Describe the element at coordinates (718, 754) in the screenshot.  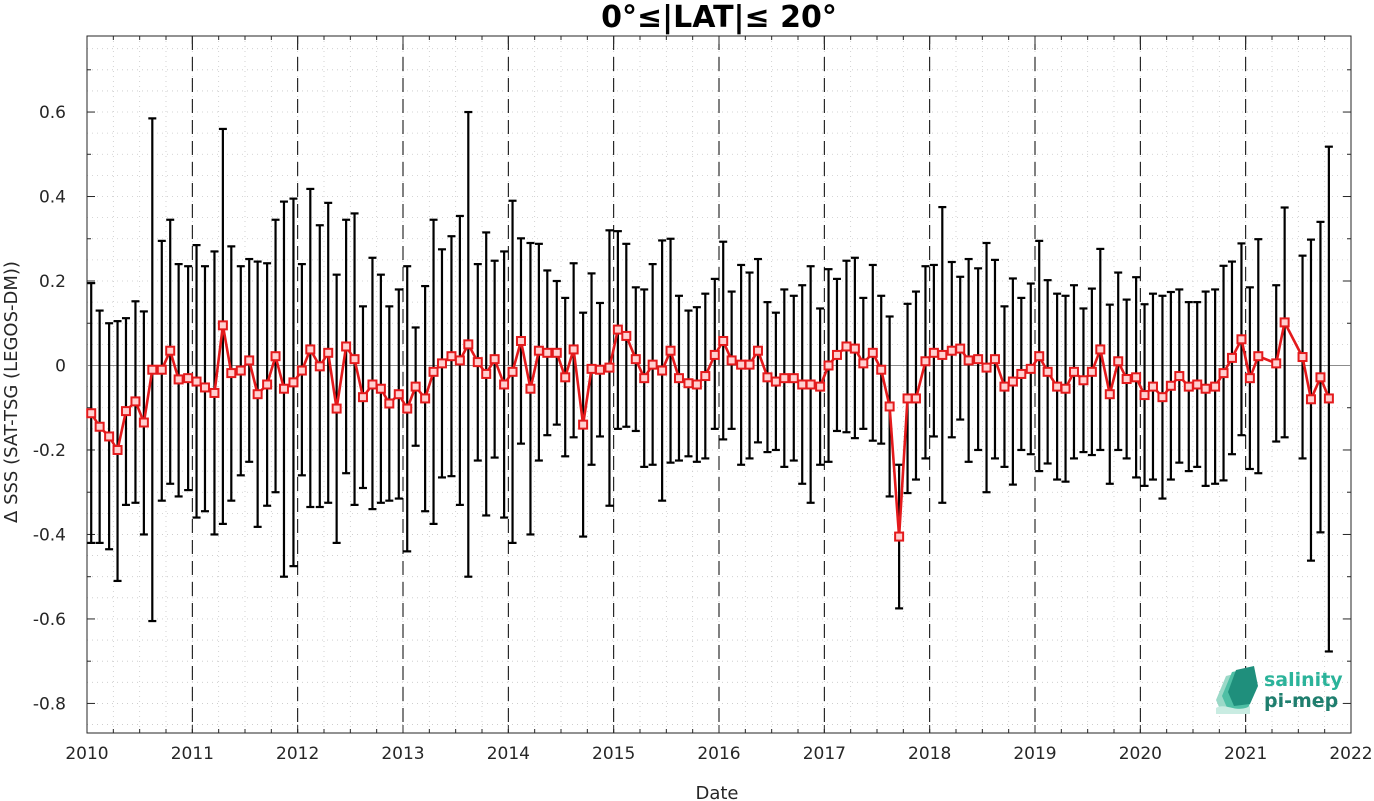
I see `x-tick-label: 2016` at that location.